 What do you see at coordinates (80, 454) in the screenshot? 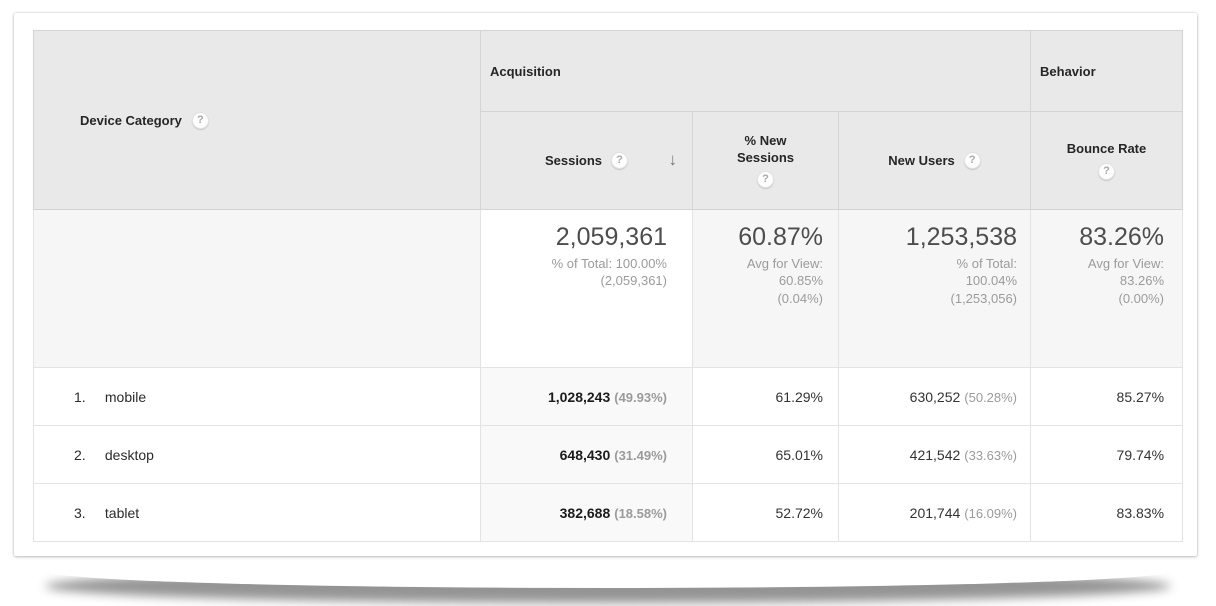
I see `row-rank: 2.` at bounding box center [80, 454].